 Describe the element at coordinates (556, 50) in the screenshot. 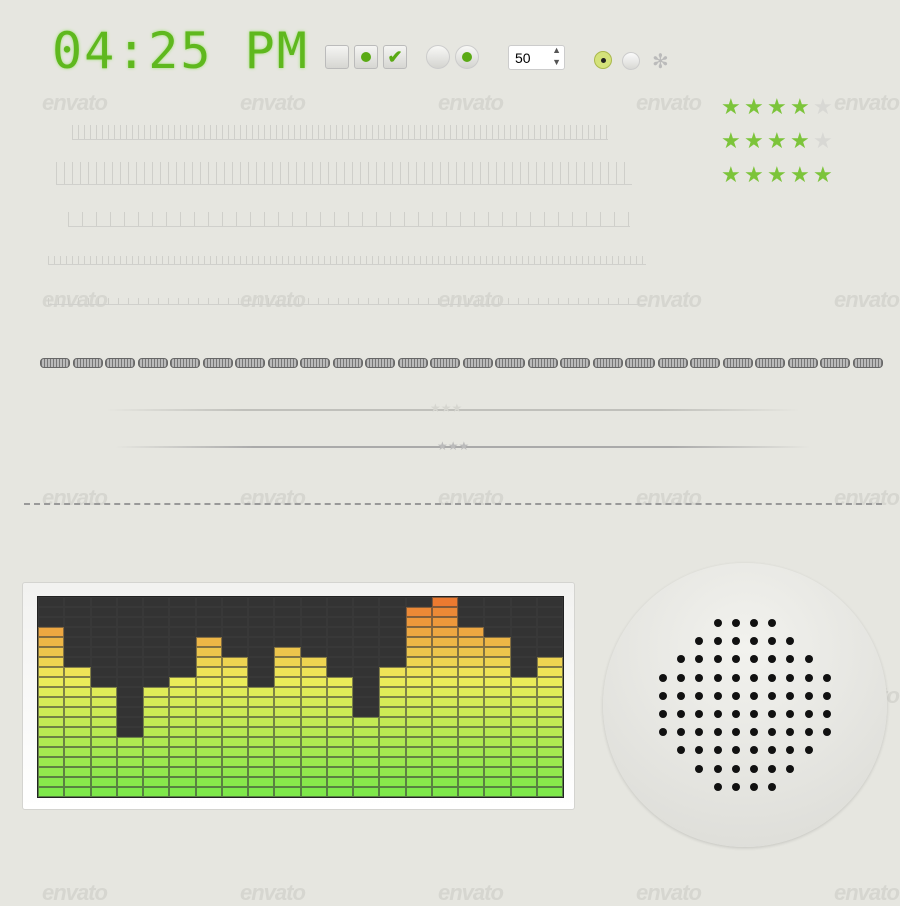

I see `stepper-up-icon: ▲` at that location.